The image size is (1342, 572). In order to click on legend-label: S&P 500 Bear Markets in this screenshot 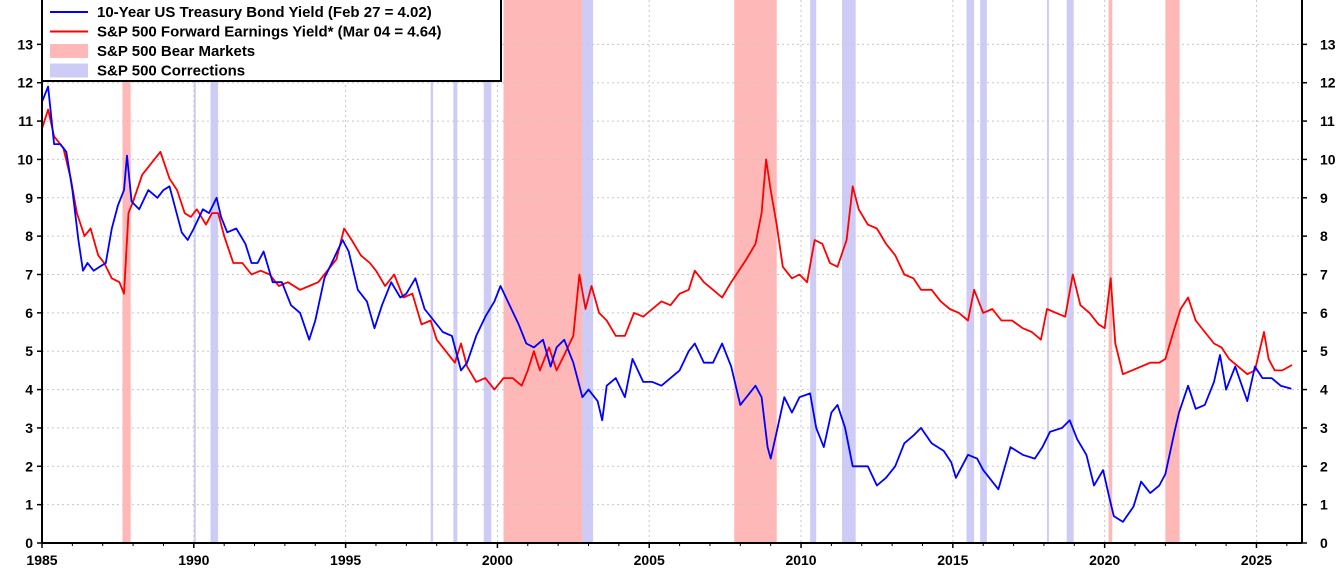, I will do `click(176, 51)`.